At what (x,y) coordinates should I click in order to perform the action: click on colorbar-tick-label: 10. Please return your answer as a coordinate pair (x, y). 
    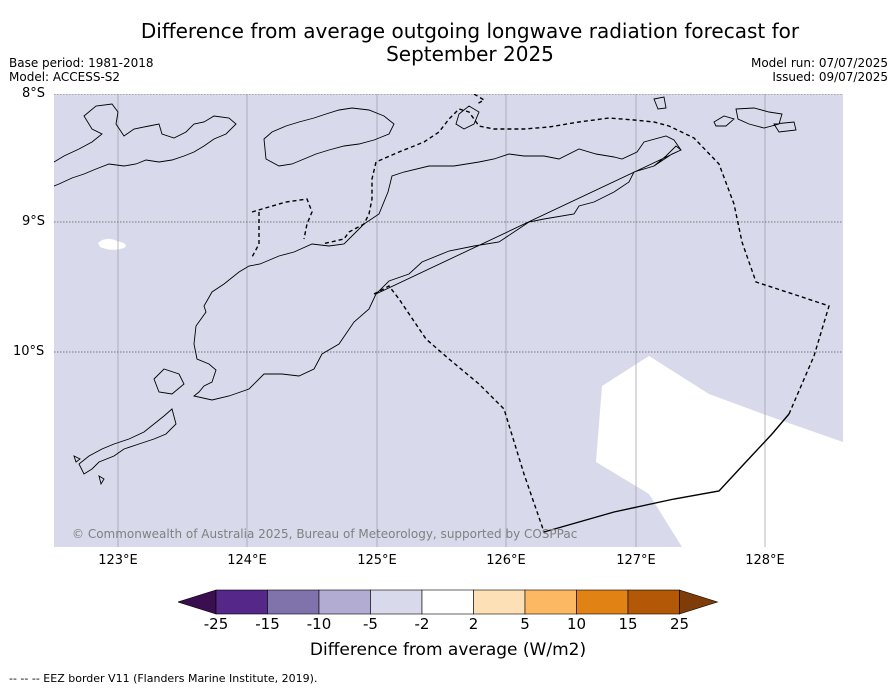
    Looking at the image, I should click on (576, 624).